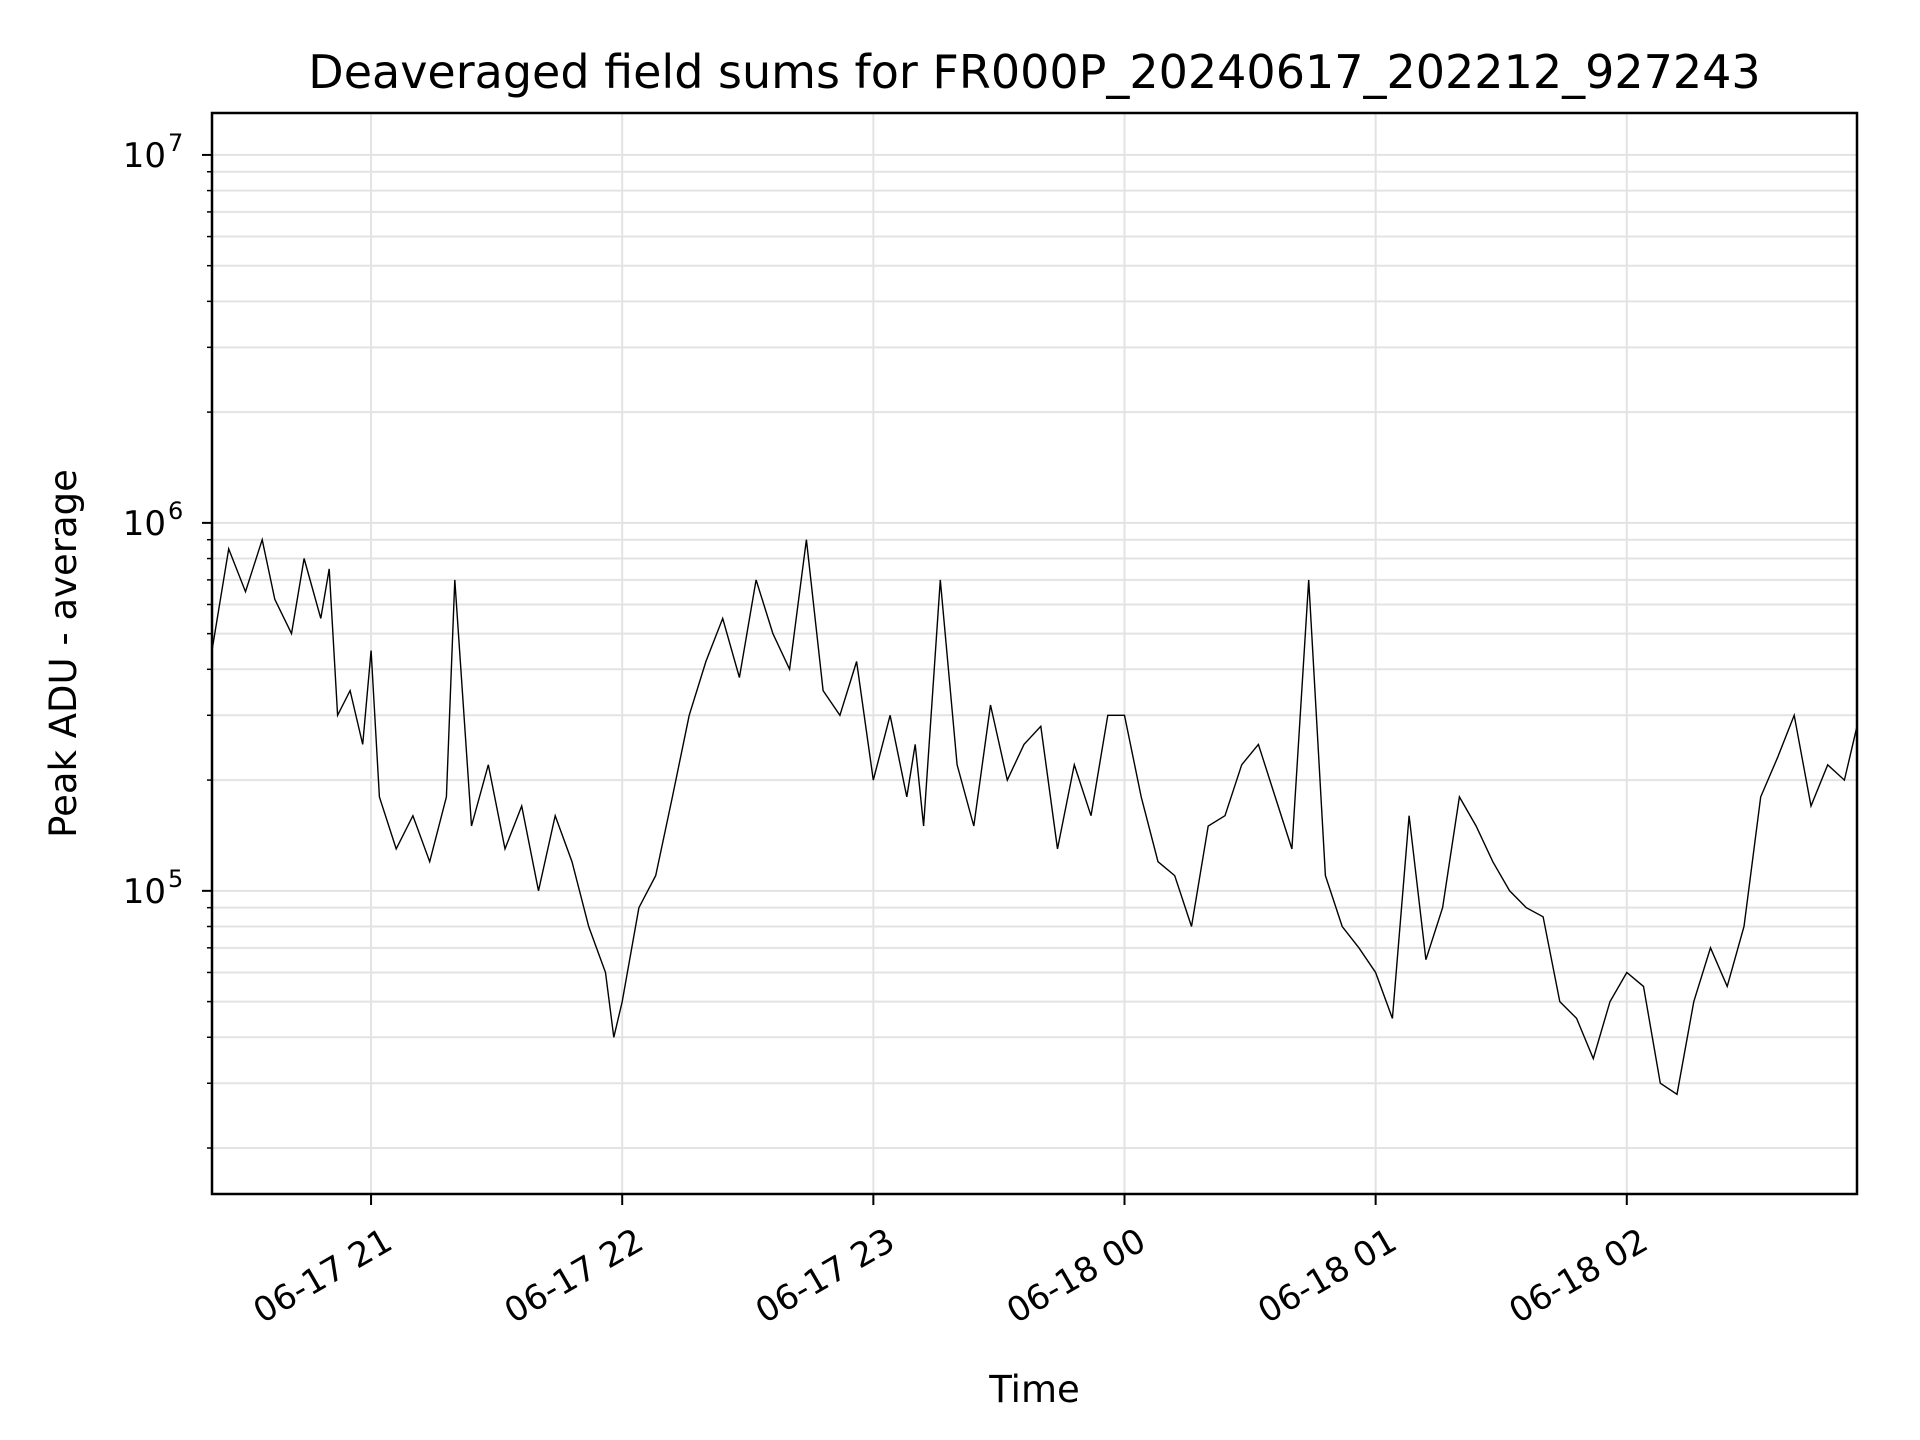  I want to click on x-axis-title: Time, so click(1034, 1389).